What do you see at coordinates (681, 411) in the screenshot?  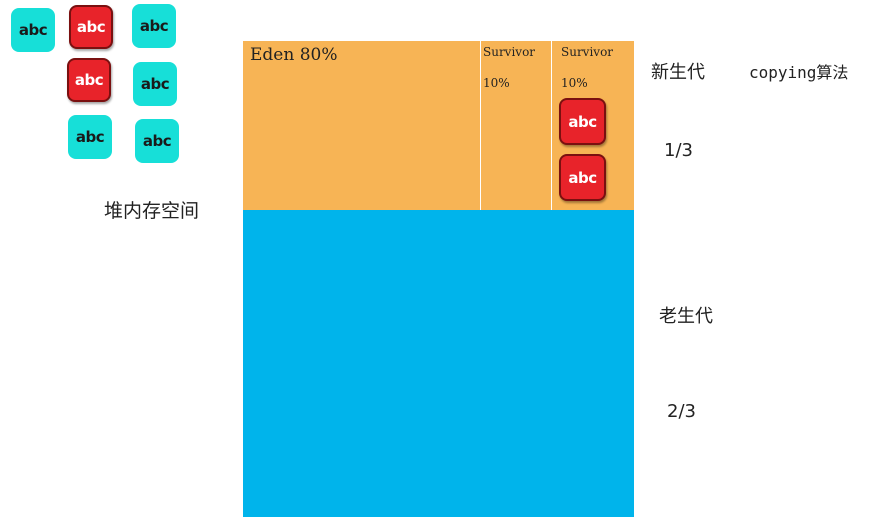 I see `old-generation-ratio: 2/3` at bounding box center [681, 411].